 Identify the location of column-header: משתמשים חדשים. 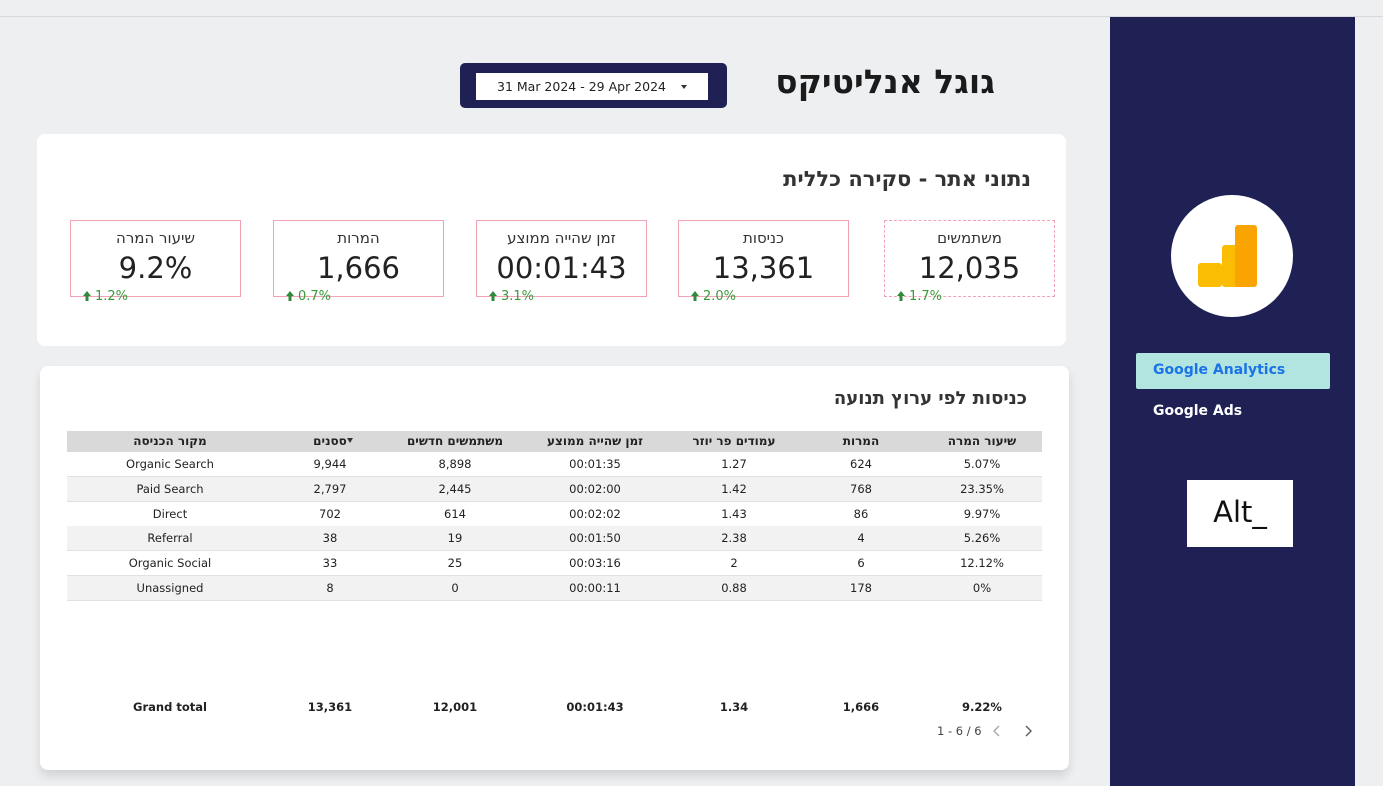
(455, 441).